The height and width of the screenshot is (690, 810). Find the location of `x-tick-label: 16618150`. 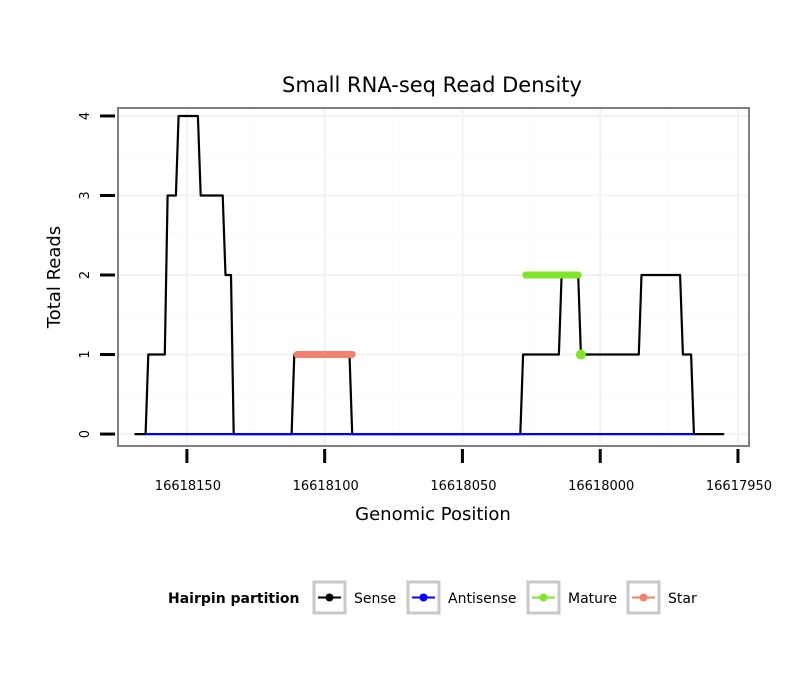

x-tick-label: 16618150 is located at coordinates (188, 486).